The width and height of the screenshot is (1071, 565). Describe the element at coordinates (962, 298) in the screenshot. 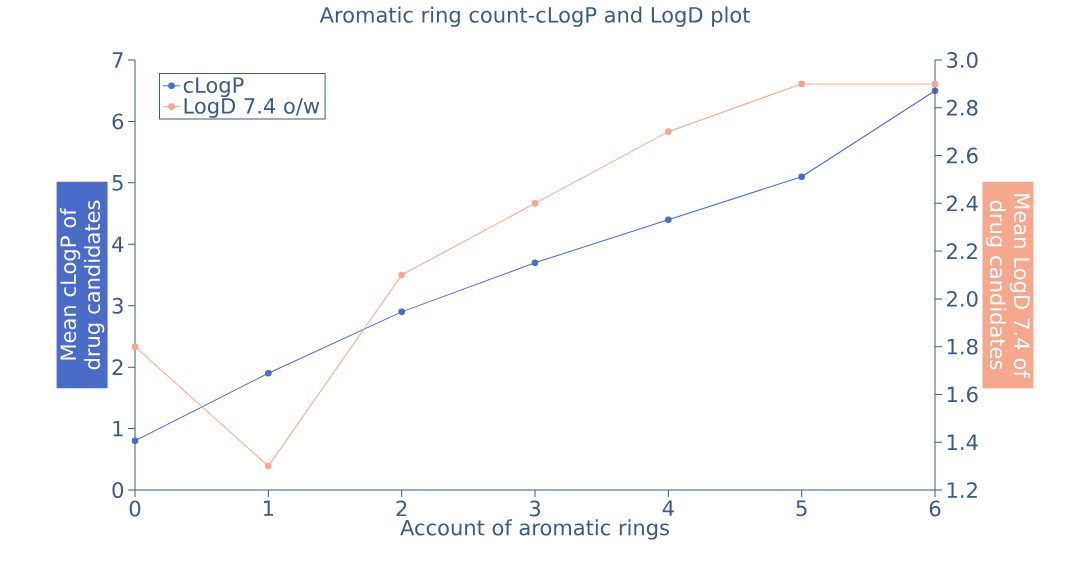

I see `y2-tick-label: 2.0` at that location.